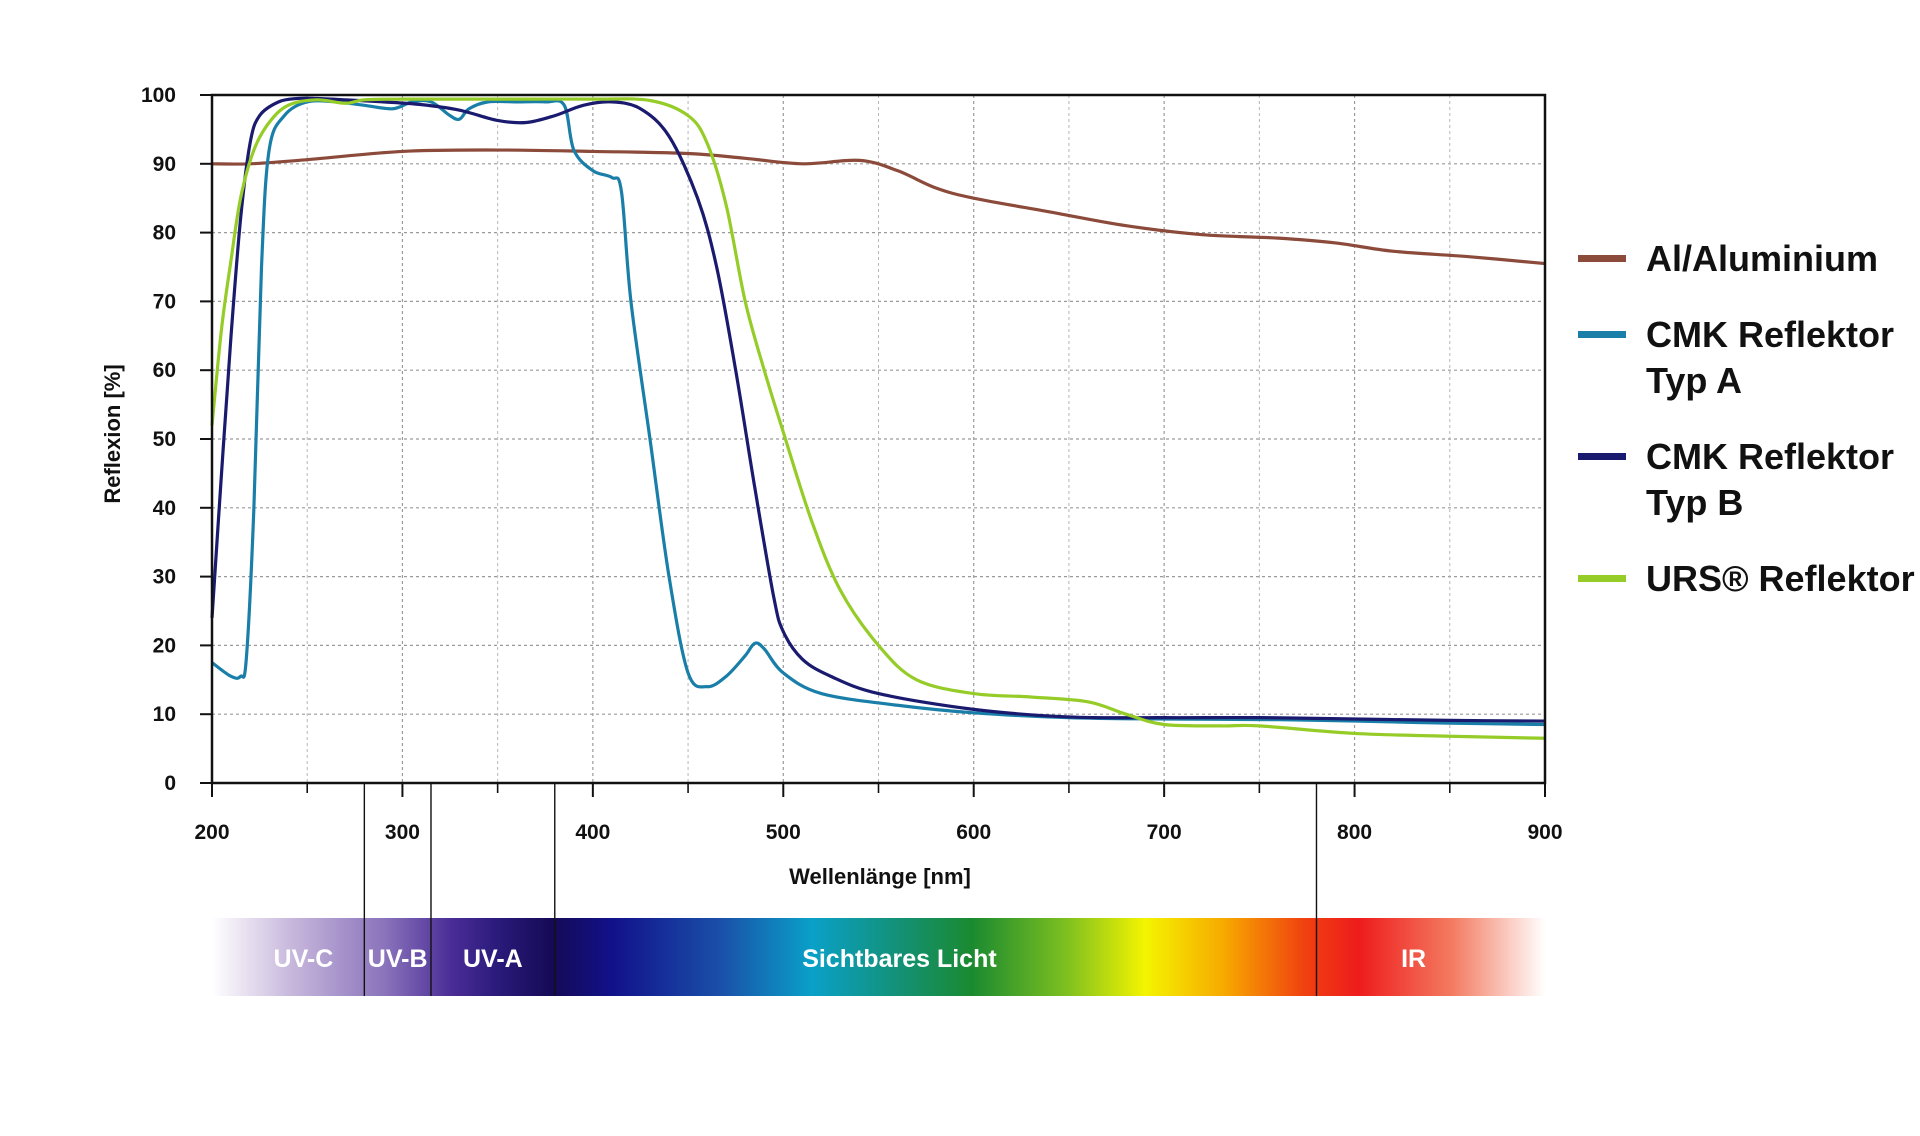 This screenshot has height=1136, width=1920. What do you see at coordinates (1544, 832) in the screenshot?
I see `x-tick-label: 900` at bounding box center [1544, 832].